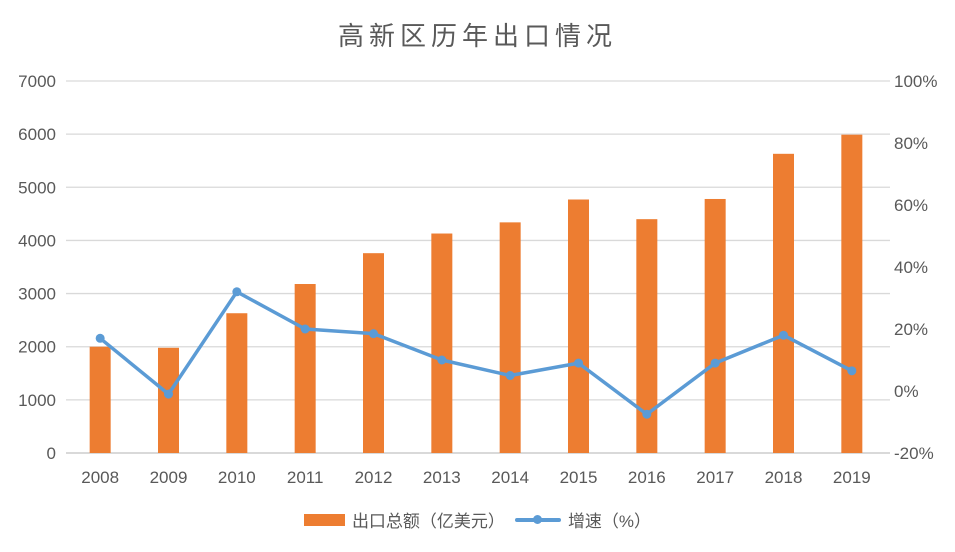  I want to click on bar-2018, so click(783, 303).